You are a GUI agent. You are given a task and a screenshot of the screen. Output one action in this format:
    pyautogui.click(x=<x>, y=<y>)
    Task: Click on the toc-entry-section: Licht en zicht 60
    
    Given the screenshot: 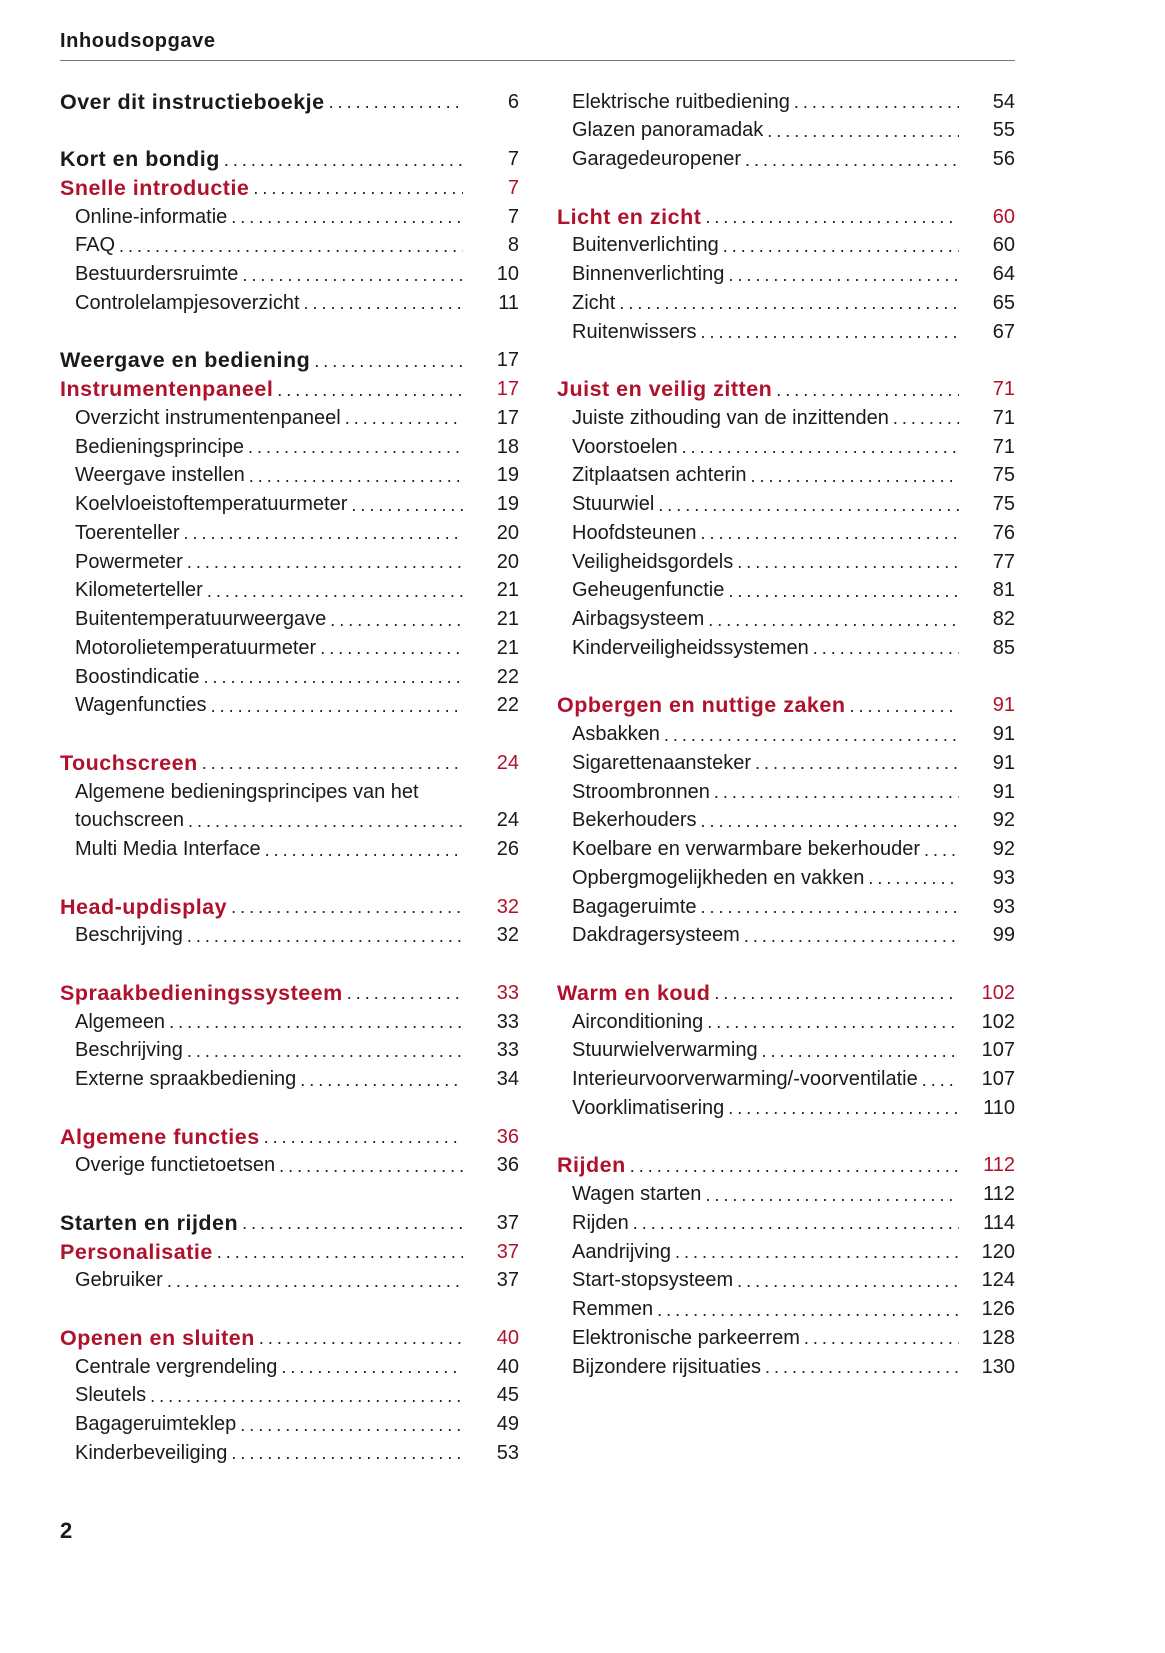 What is the action you would take?
    pyautogui.click(x=786, y=217)
    